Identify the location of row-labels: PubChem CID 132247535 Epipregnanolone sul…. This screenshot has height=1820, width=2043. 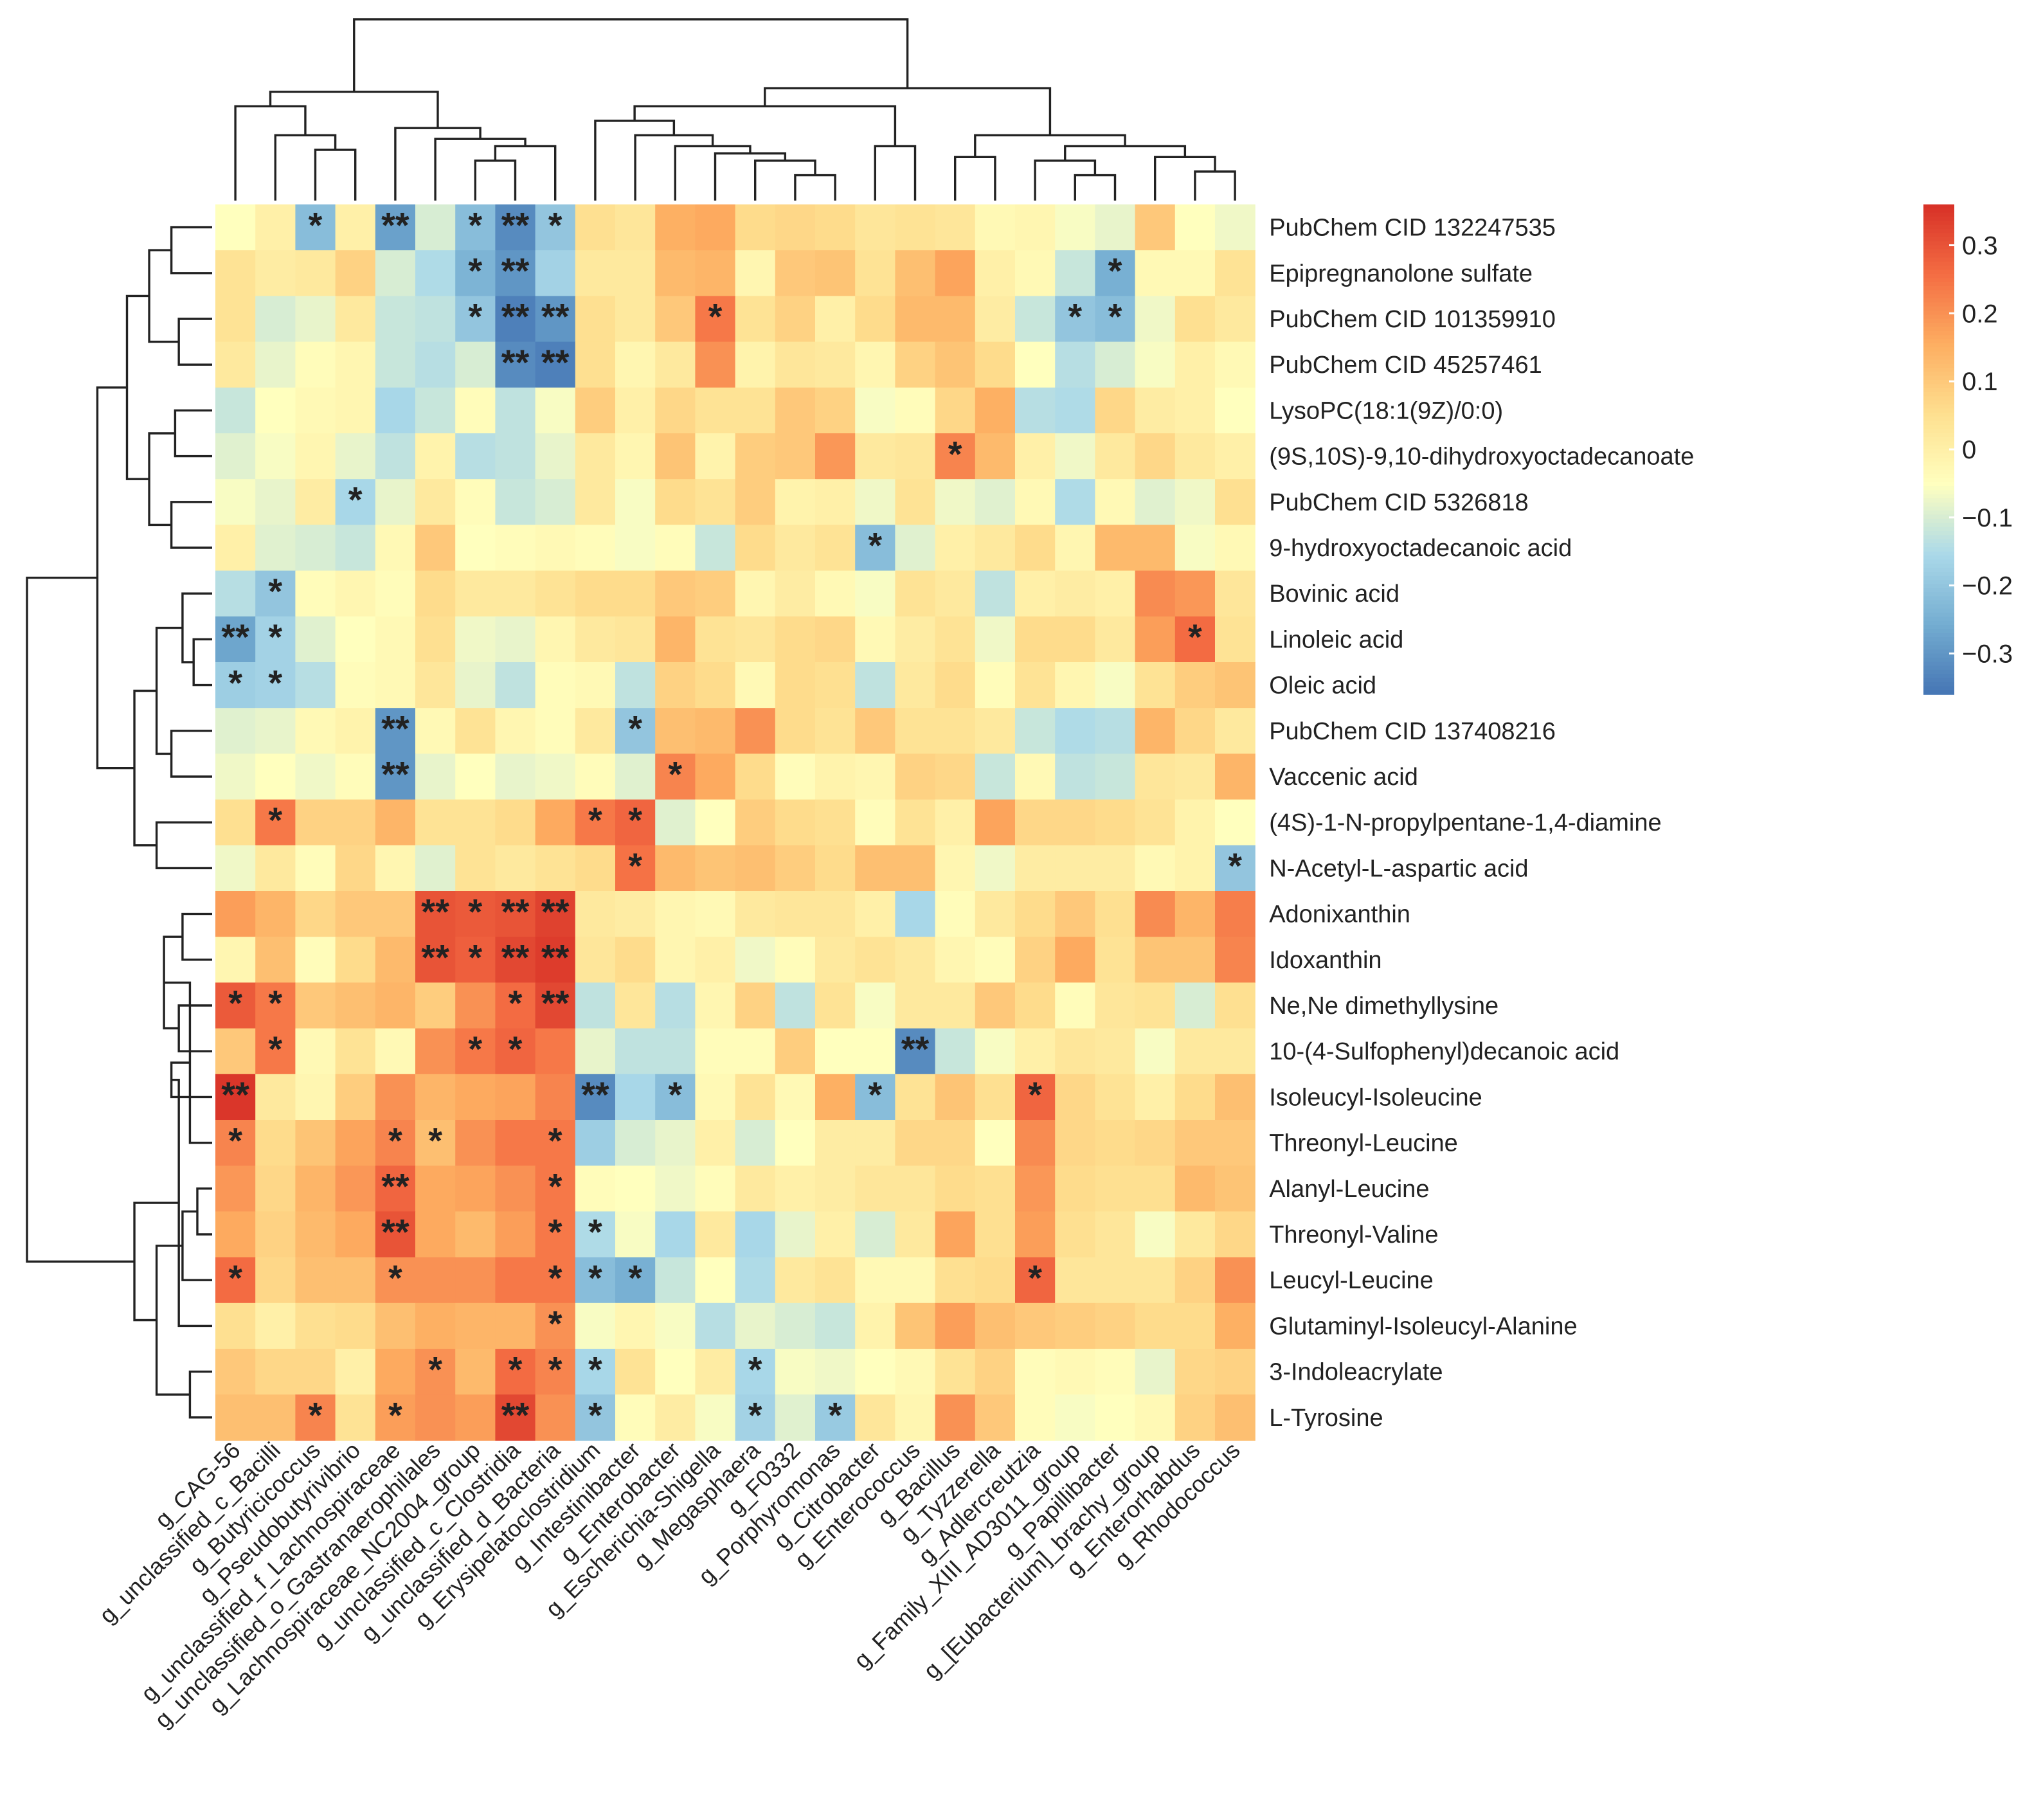
(1482, 823).